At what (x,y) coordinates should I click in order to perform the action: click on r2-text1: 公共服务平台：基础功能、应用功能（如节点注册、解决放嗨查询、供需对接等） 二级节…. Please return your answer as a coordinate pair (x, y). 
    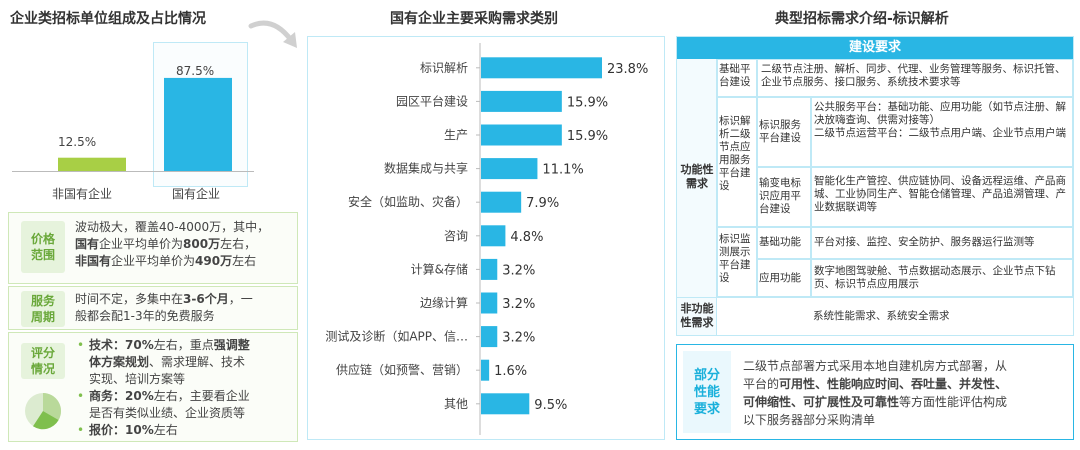
    Looking at the image, I should click on (940, 120).